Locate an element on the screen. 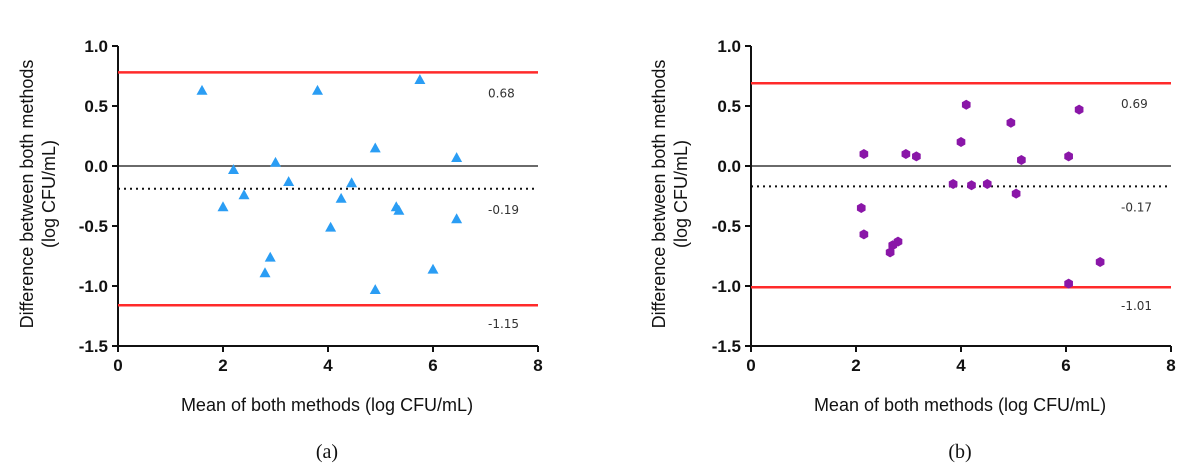 The width and height of the screenshot is (1184, 466). bias-label: -0.19 is located at coordinates (503, 210).